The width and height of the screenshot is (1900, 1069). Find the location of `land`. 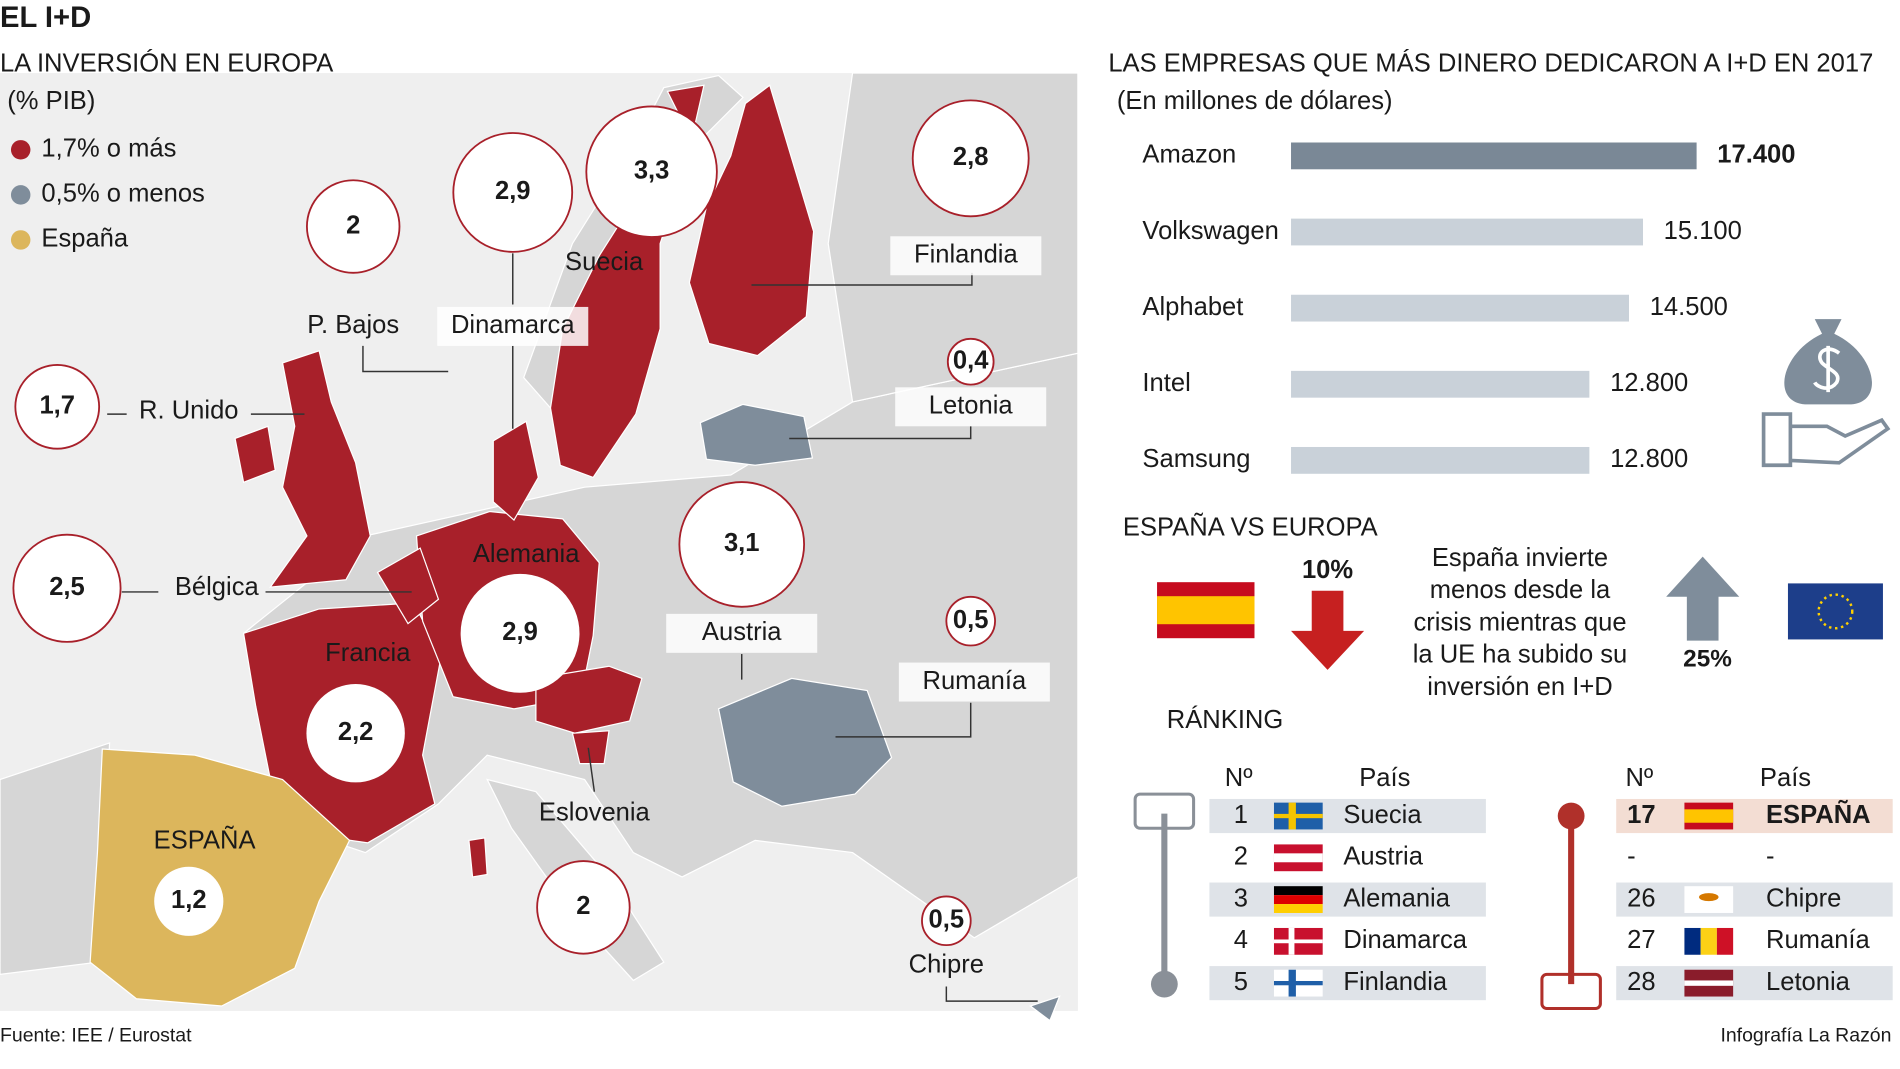

land is located at coordinates (1045, 1008).